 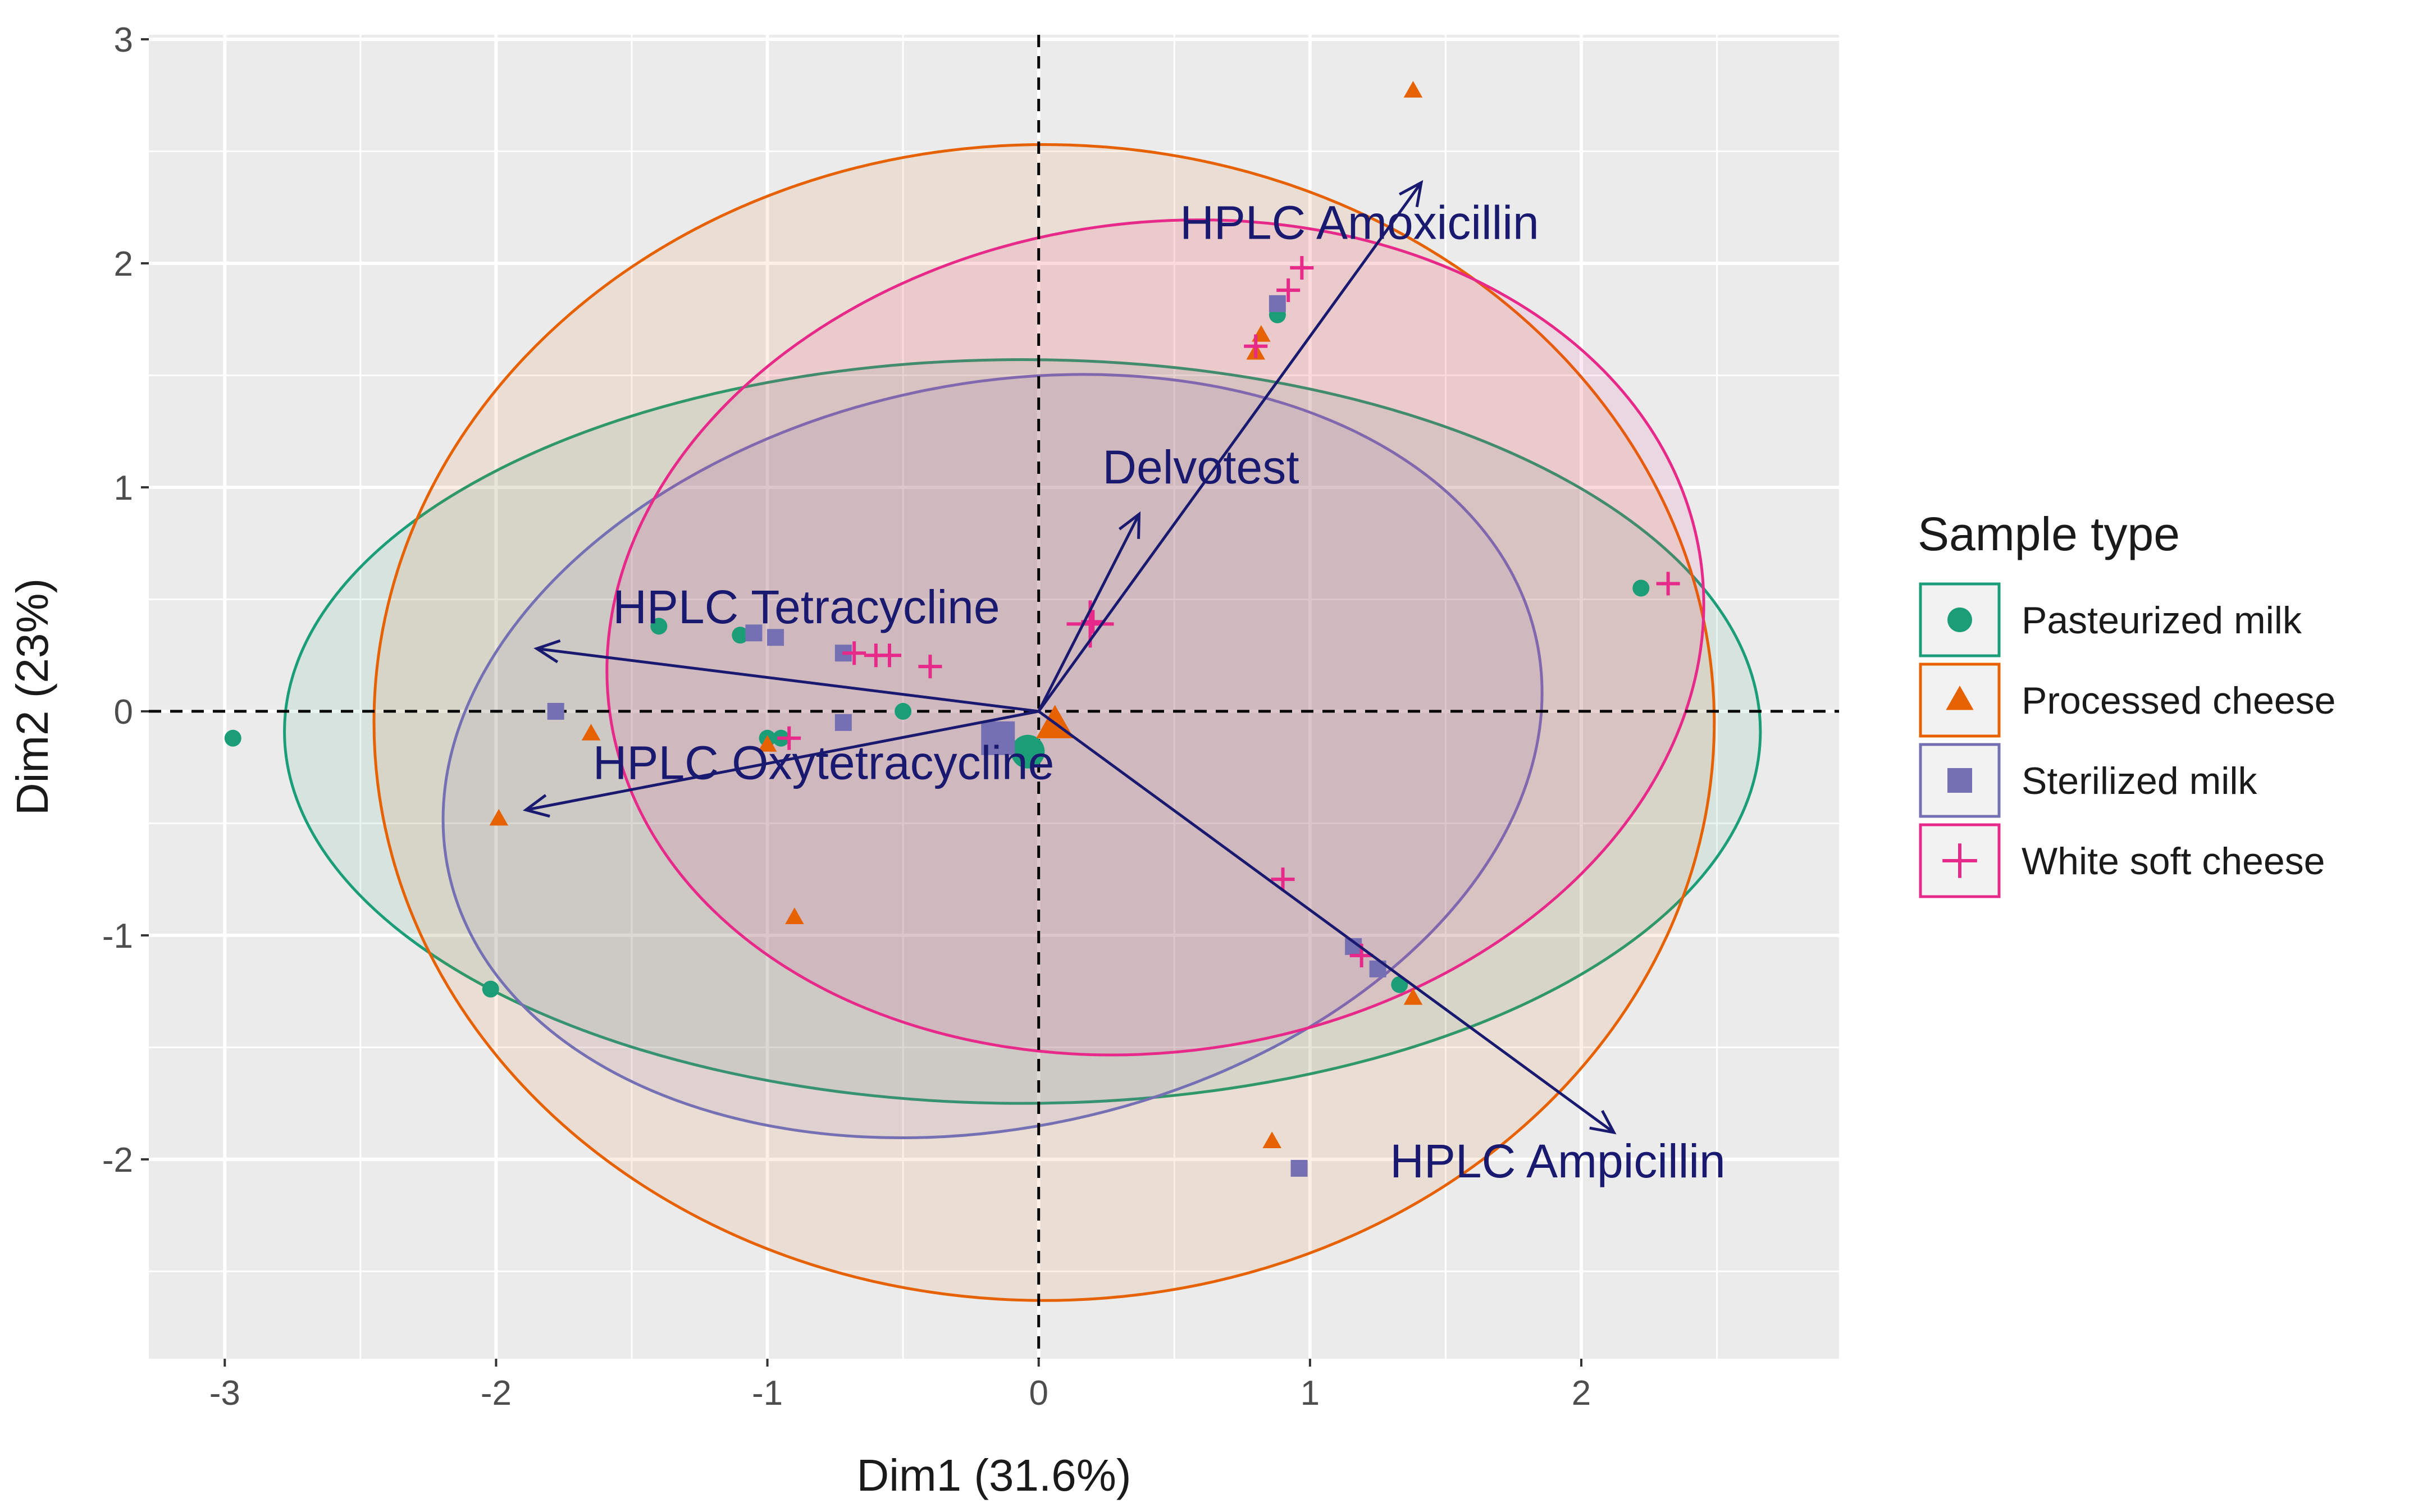 I want to click on y-tick-label: 2, so click(x=123, y=264).